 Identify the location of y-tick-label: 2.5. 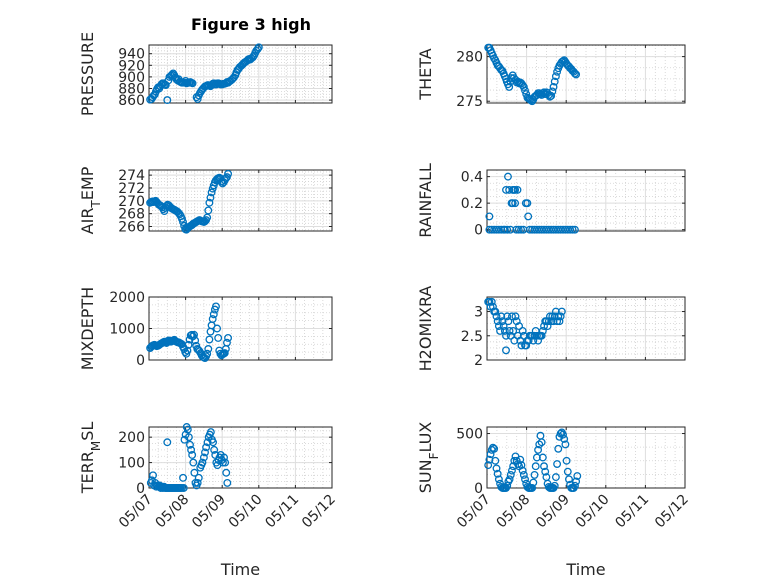
(472, 337).